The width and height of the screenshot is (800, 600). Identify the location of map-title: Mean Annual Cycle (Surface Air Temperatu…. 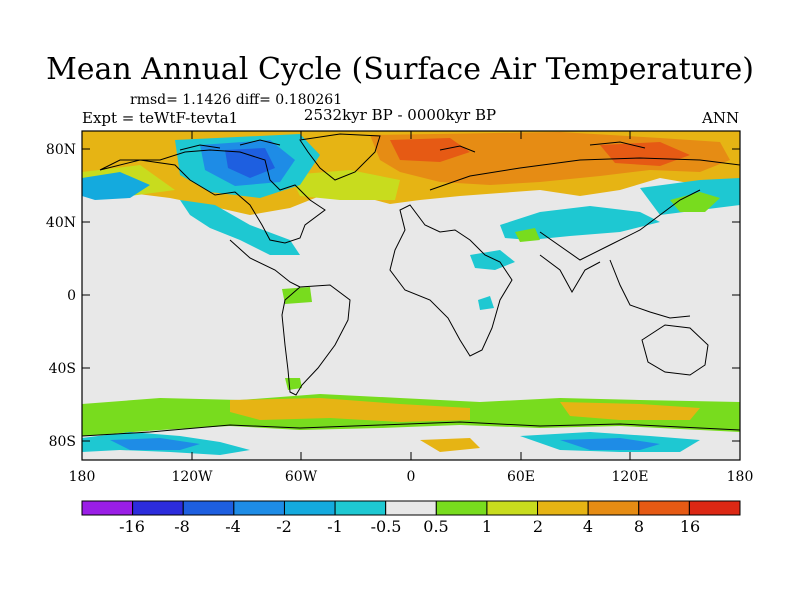
(400, 69).